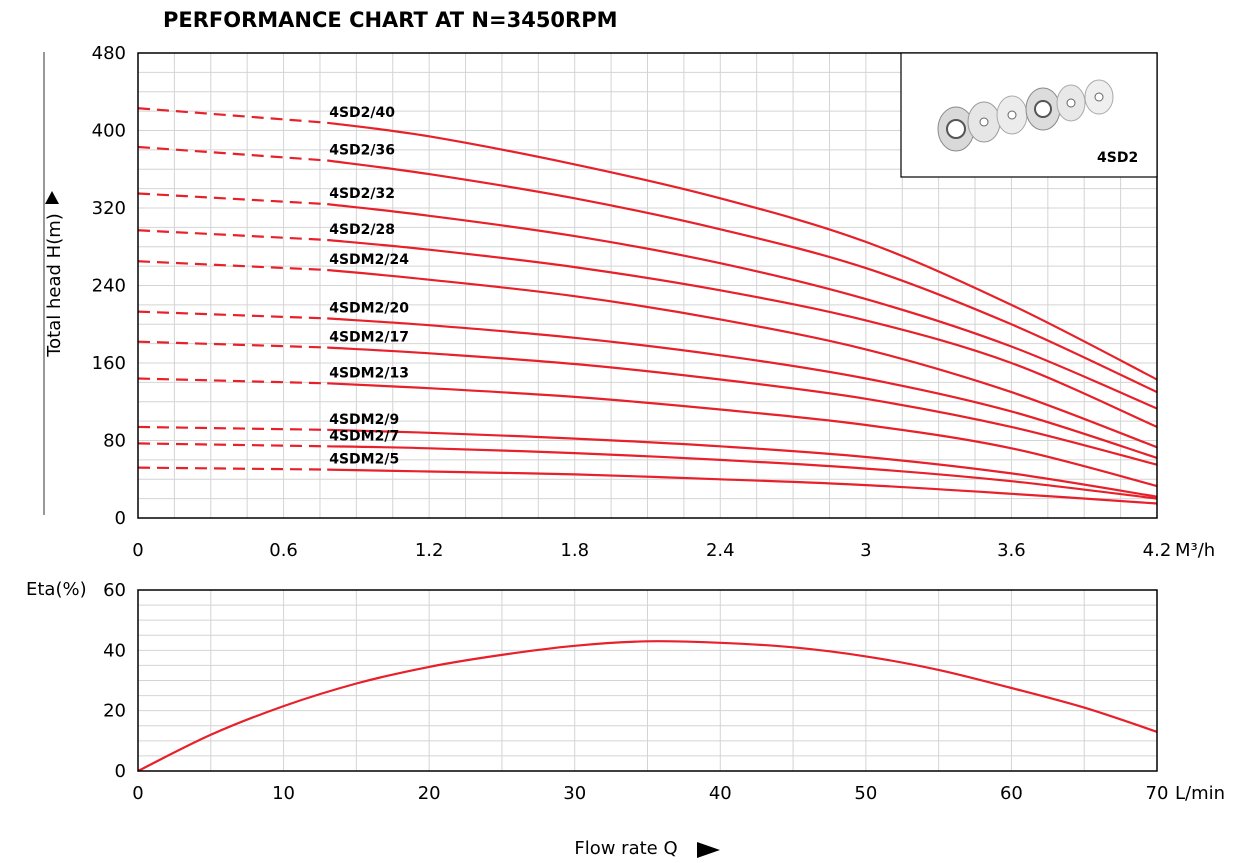 This screenshot has height=863, width=1255. I want to click on head-x-tick-label: 1.2, so click(429, 550).